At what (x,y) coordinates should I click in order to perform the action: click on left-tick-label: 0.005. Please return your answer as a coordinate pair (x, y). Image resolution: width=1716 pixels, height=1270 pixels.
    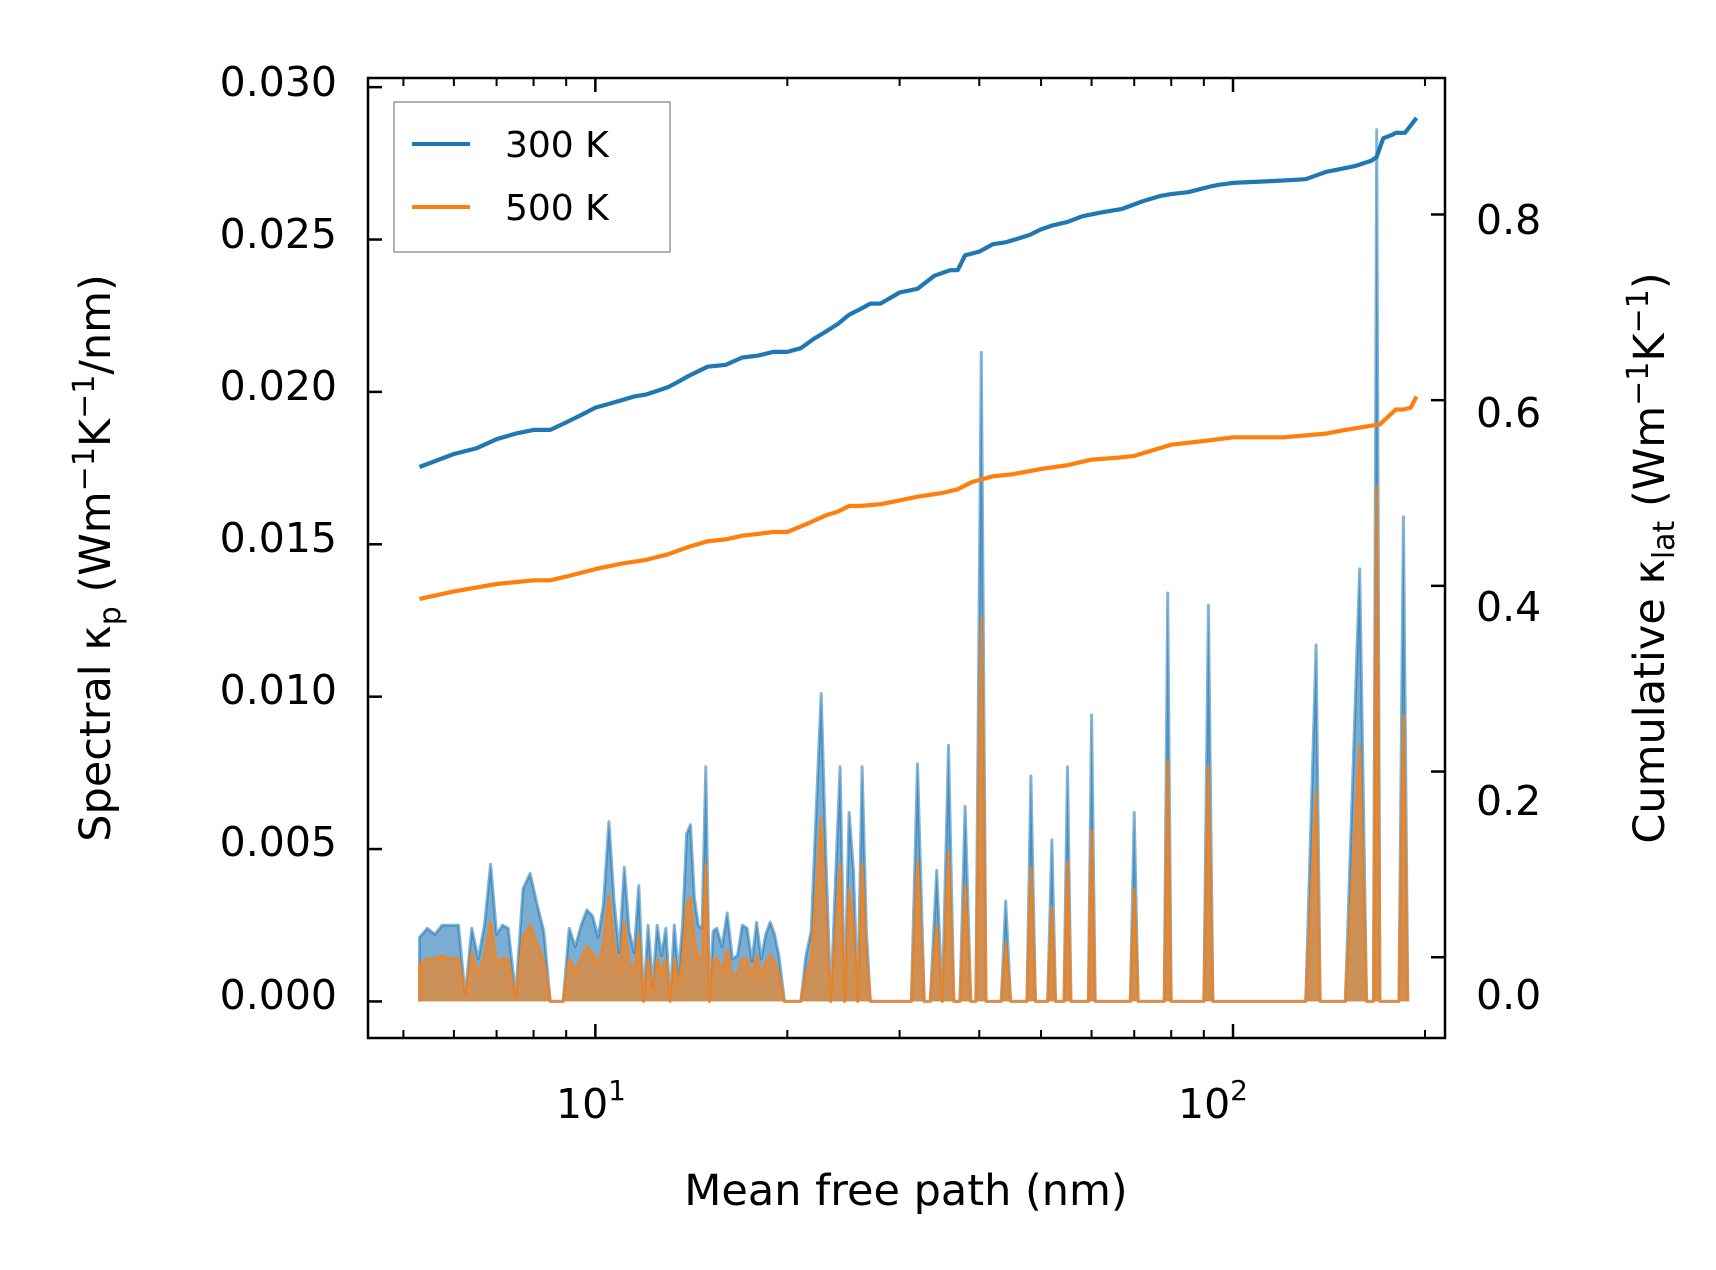
    Looking at the image, I should click on (278, 842).